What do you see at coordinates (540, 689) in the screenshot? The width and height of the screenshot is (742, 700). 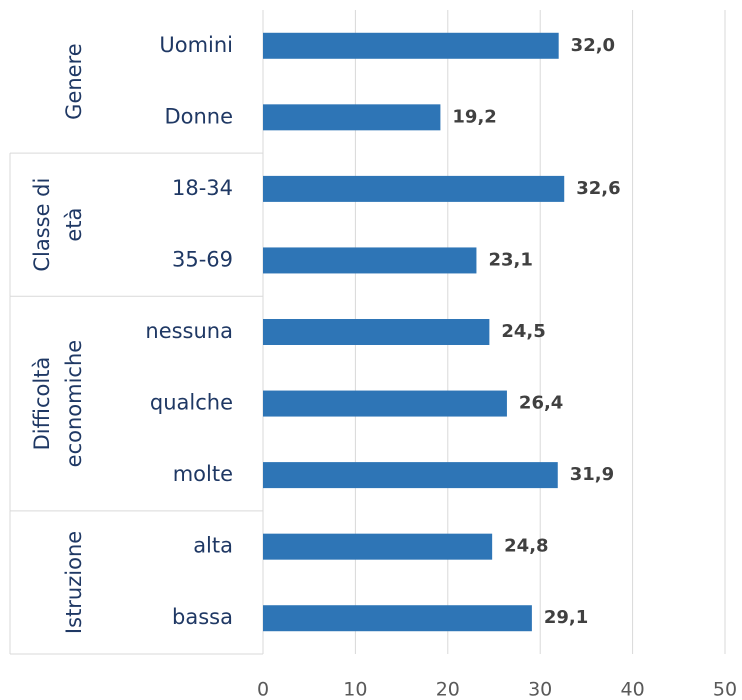 I see `x-tick-label: 30` at bounding box center [540, 689].